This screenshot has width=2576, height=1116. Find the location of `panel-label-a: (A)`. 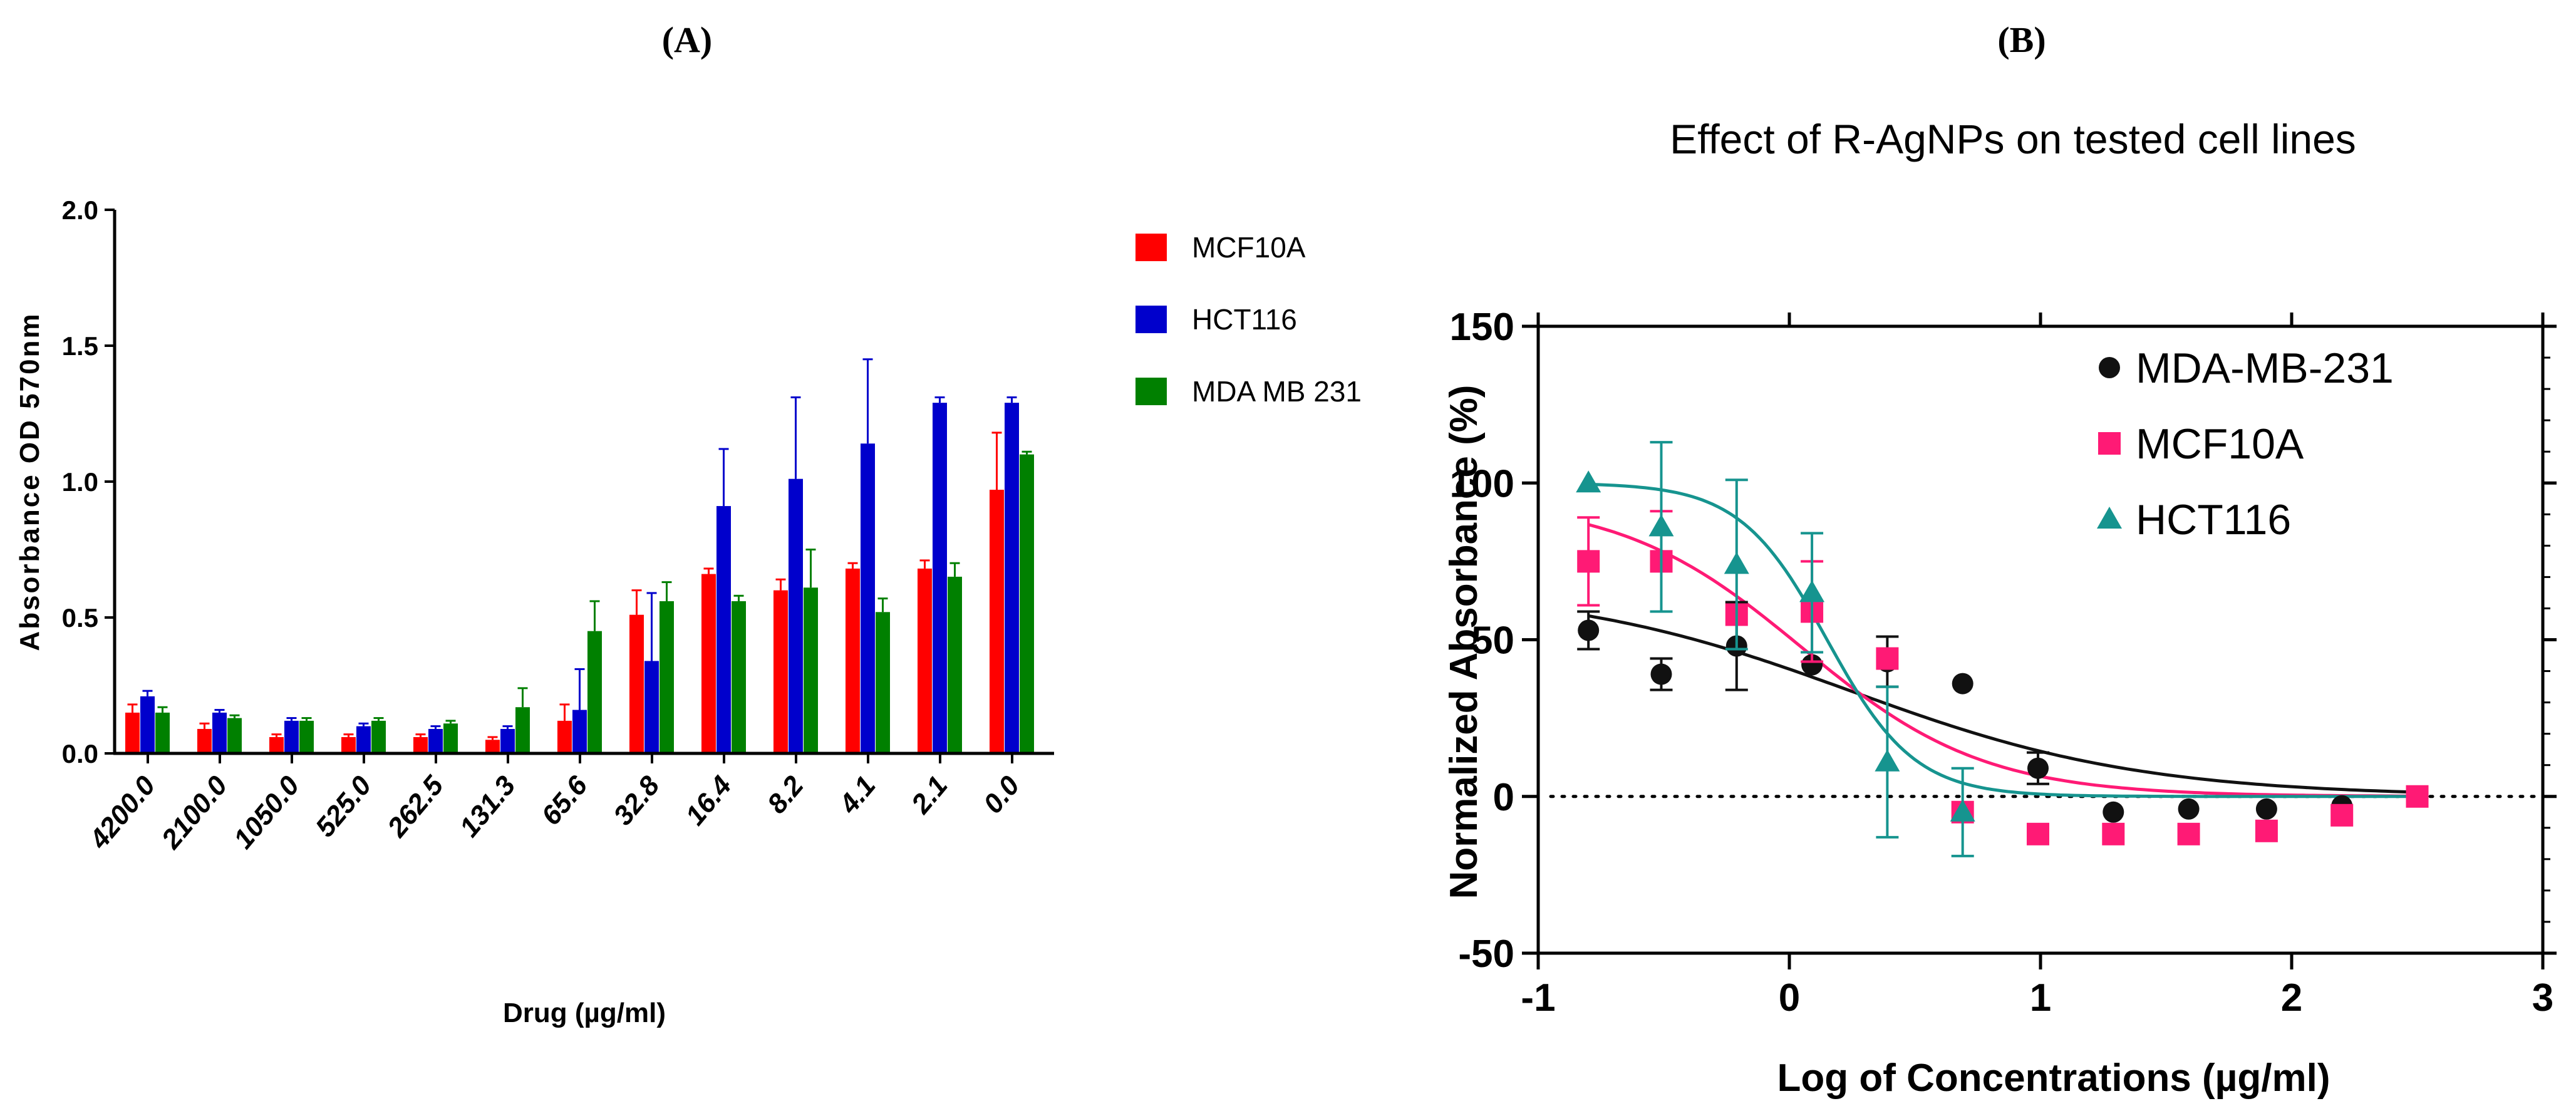

panel-label-a: (A) is located at coordinates (687, 39).